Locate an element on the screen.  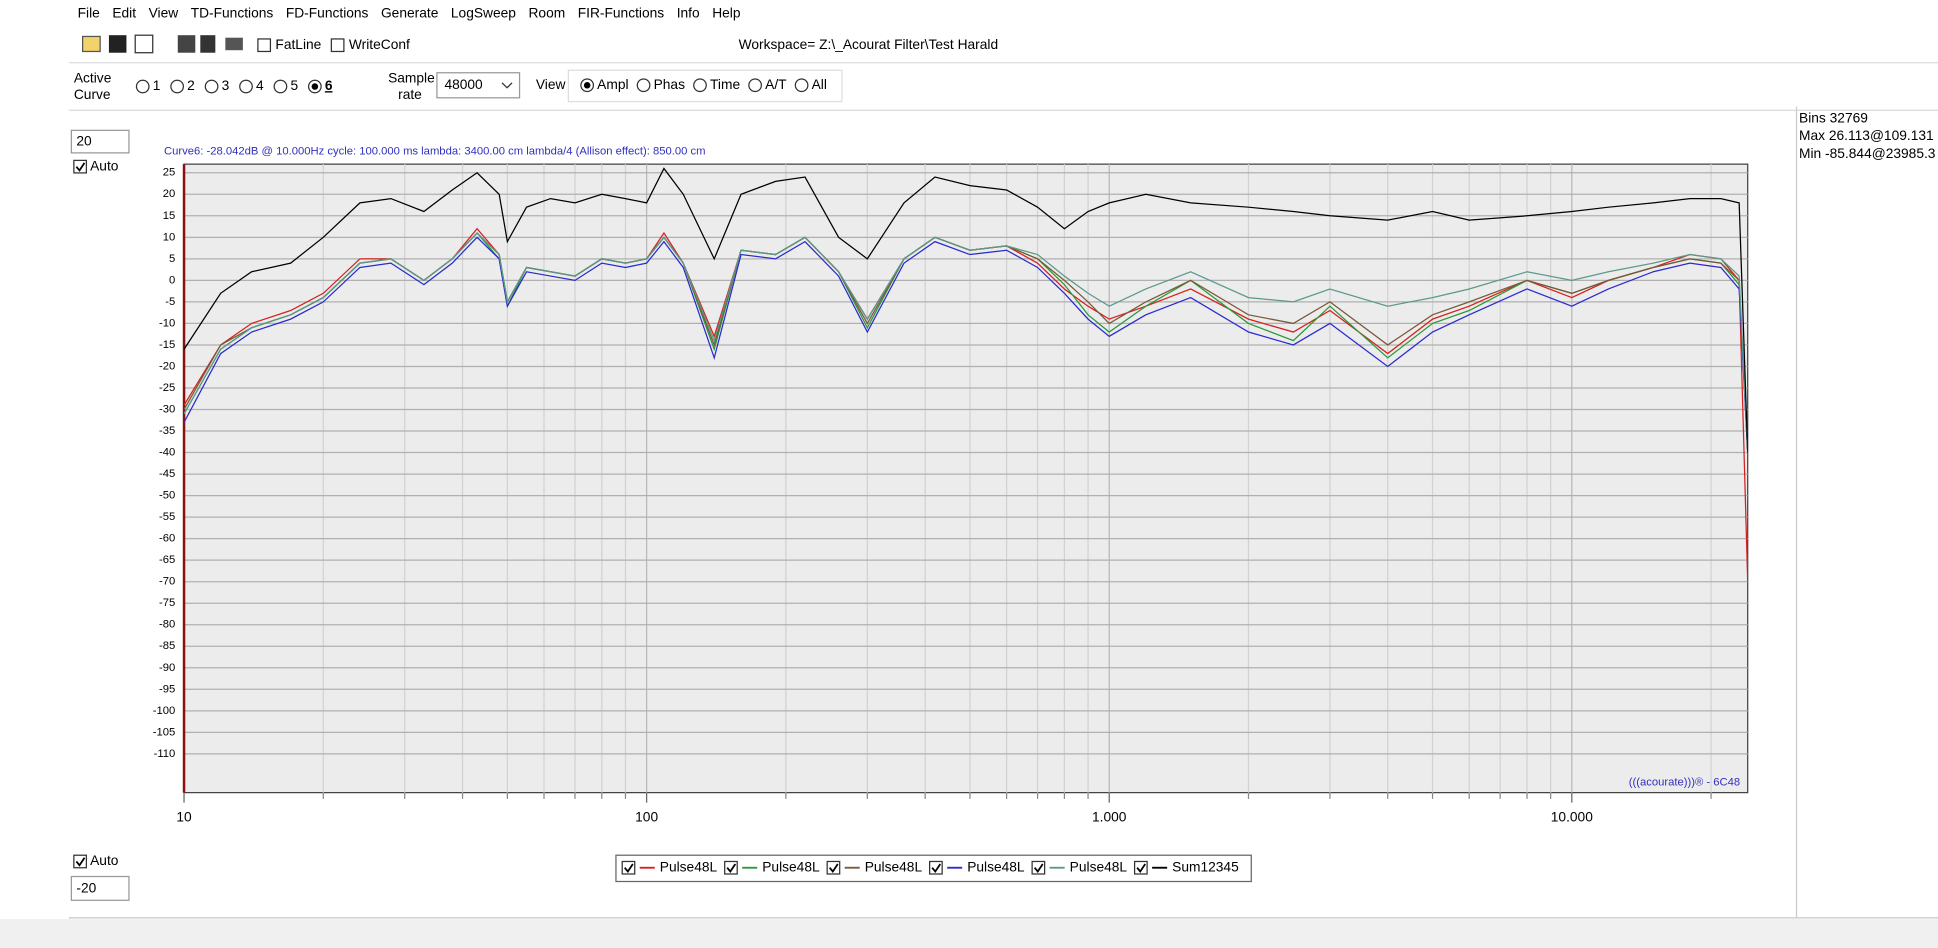
menu-item: Room is located at coordinates (546, 13).